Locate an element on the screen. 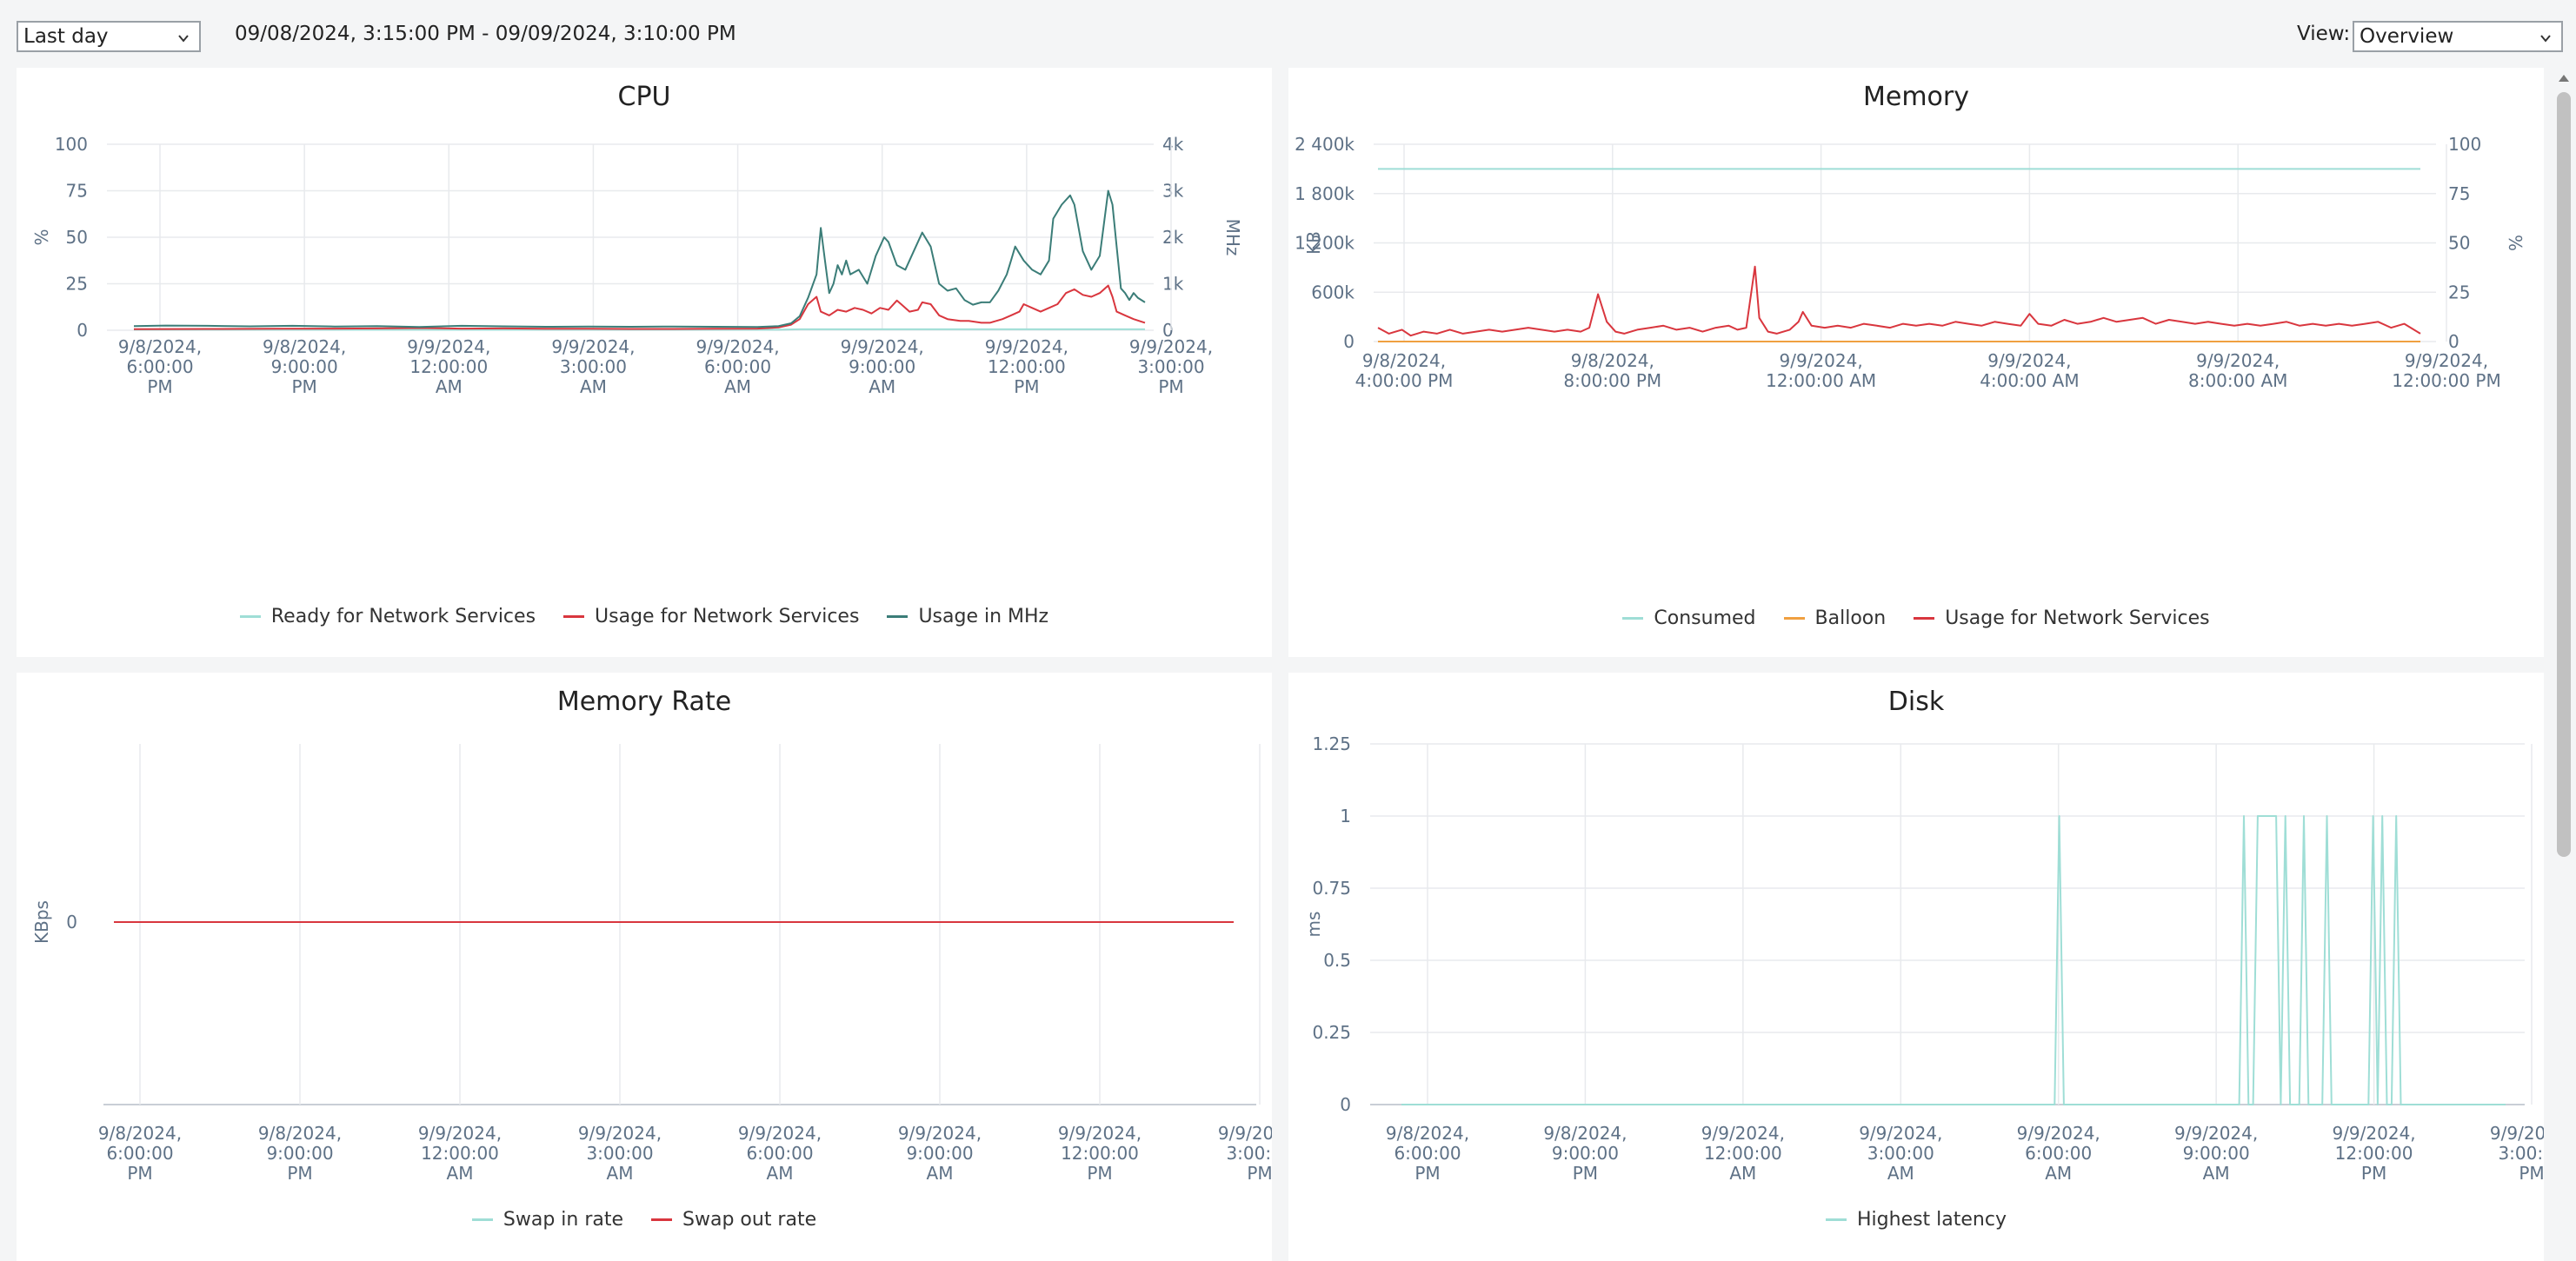 Image resolution: width=2576 pixels, height=1261 pixels. y-axis-label: ms is located at coordinates (1313, 925).